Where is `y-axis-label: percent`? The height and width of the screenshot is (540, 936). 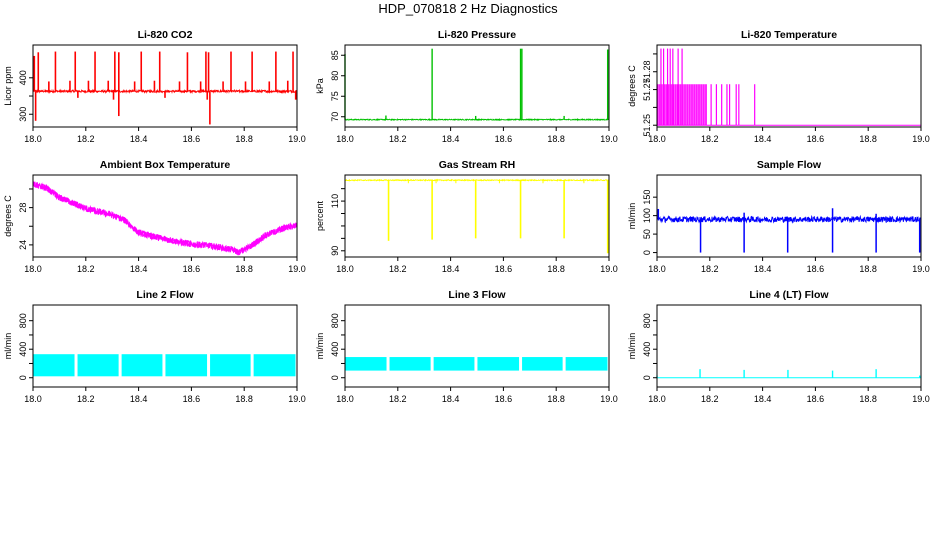 y-axis-label: percent is located at coordinates (320, 215).